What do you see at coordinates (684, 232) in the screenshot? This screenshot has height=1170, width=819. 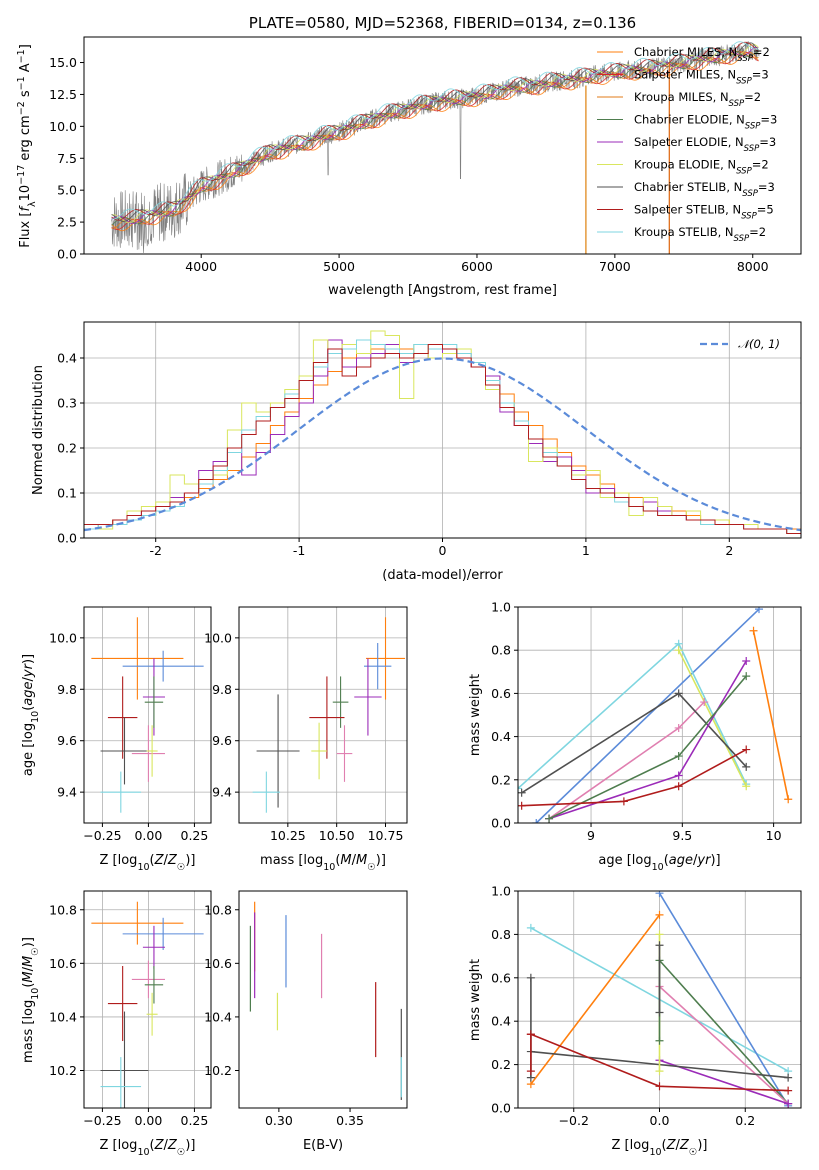 I see `legend-text: Kroupa STELIB, N` at bounding box center [684, 232].